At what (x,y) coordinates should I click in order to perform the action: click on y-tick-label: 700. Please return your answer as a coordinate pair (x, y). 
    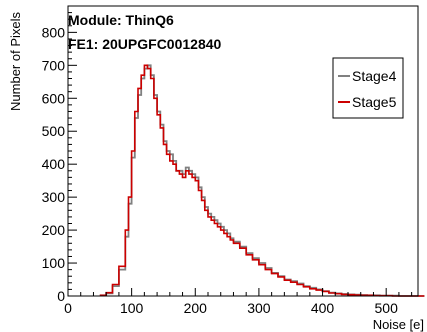
    Looking at the image, I should click on (54, 65).